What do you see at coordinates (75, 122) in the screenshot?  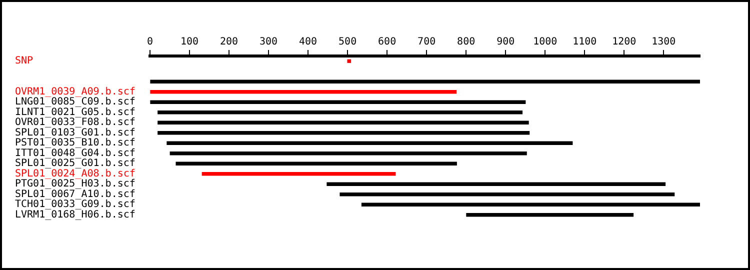 I see `y-tick-label: OVR01_0033_F08.b.scf` at bounding box center [75, 122].